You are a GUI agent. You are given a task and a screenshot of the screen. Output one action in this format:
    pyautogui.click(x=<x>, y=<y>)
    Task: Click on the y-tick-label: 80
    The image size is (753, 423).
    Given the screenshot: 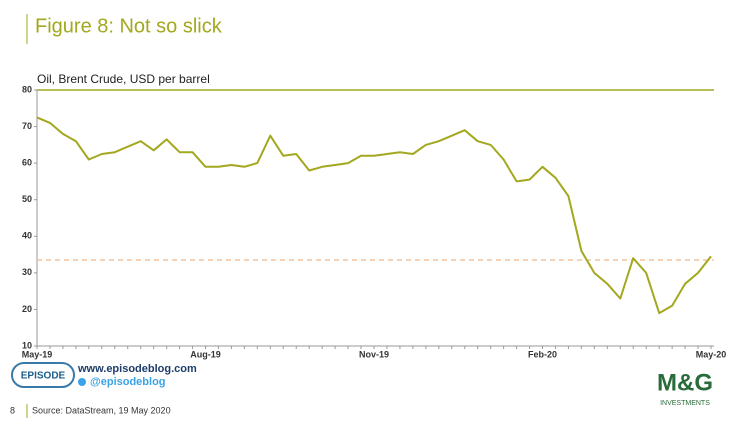 What is the action you would take?
    pyautogui.click(x=27, y=89)
    